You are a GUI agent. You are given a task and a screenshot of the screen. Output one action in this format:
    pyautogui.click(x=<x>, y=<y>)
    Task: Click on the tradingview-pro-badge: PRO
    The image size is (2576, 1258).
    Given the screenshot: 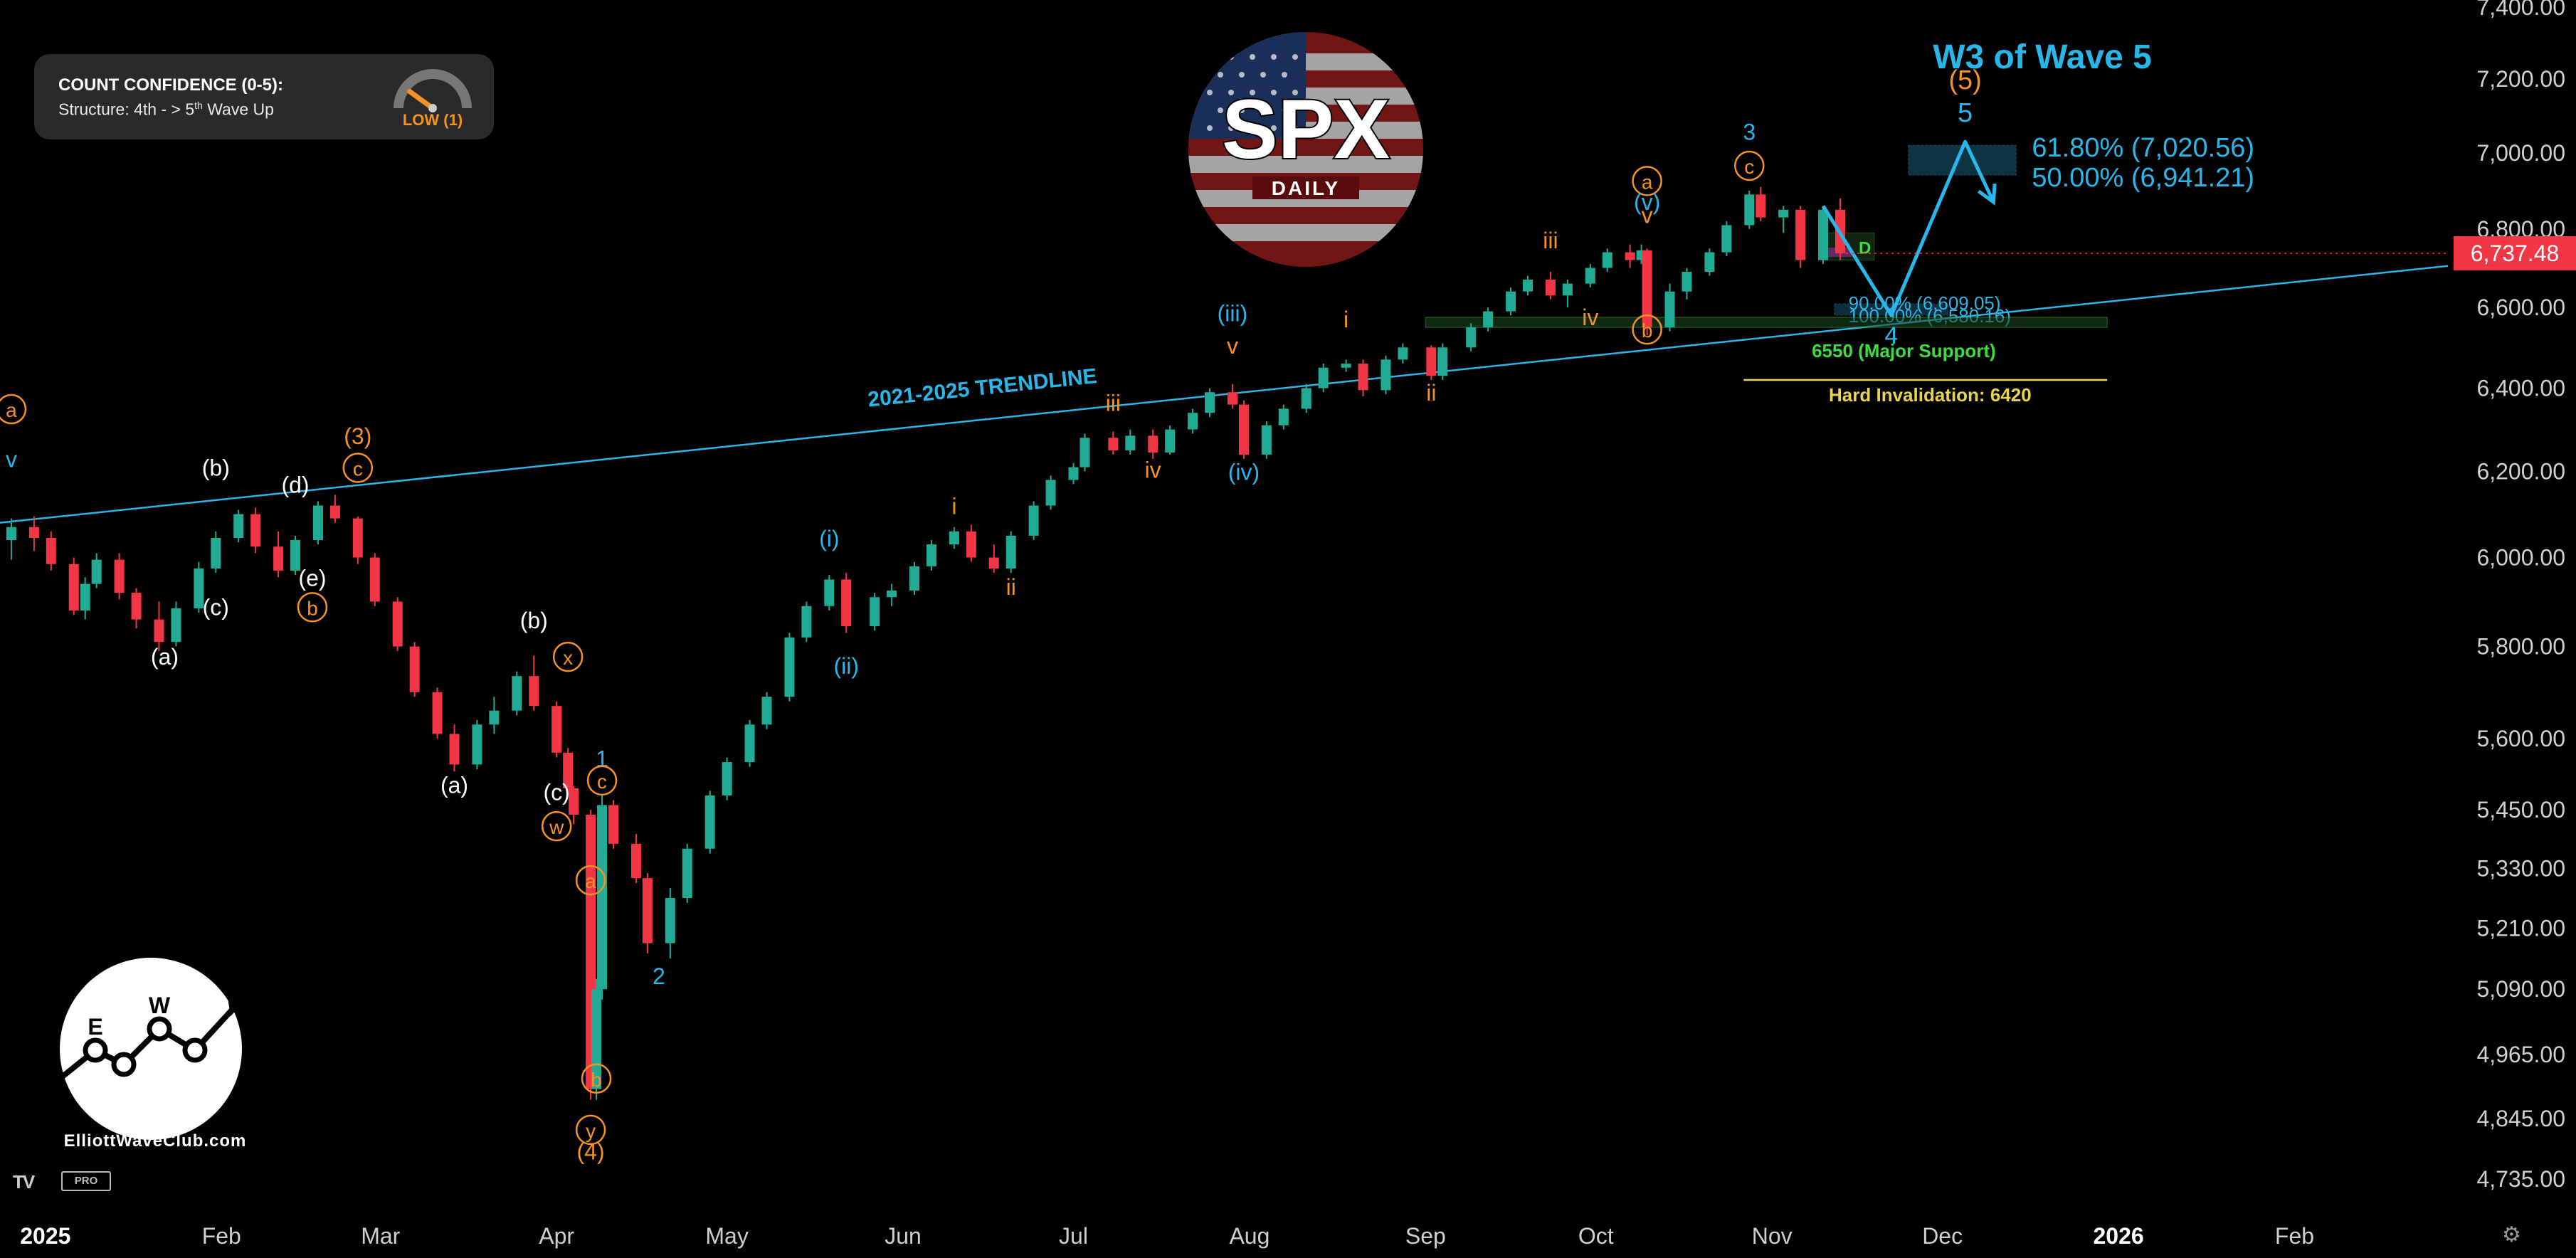 What is the action you would take?
    pyautogui.click(x=86, y=1181)
    